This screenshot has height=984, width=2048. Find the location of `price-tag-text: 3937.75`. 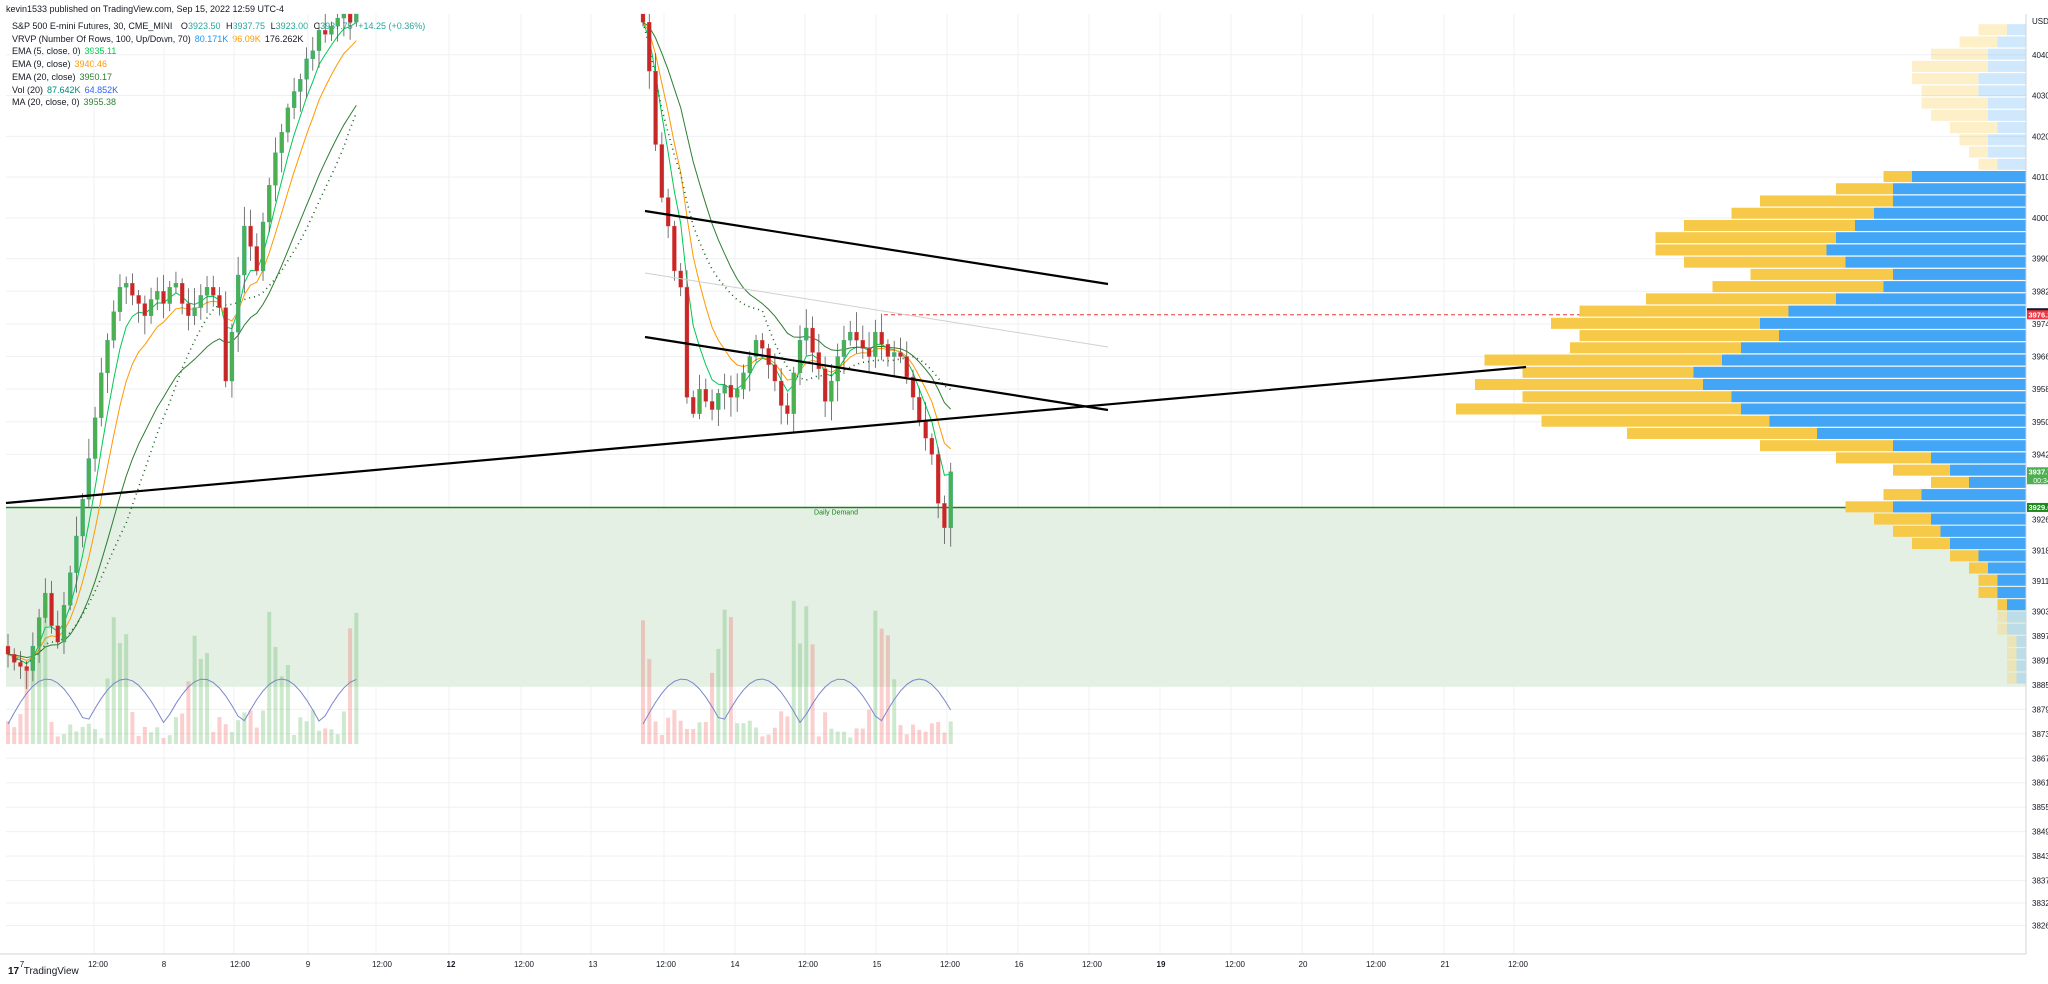

price-tag-text: 3937.75 is located at coordinates (2038, 472).